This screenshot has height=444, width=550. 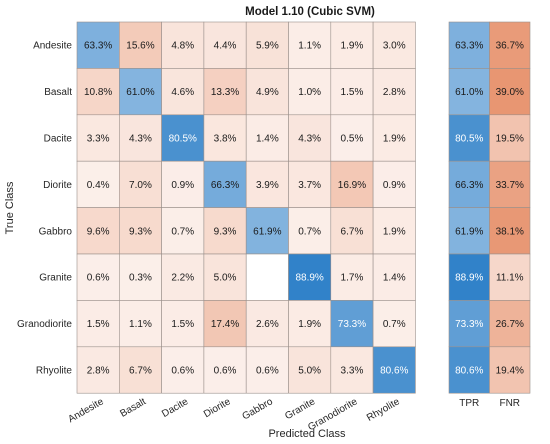 I want to click on cell-value-label: 13.3%, so click(x=225, y=92).